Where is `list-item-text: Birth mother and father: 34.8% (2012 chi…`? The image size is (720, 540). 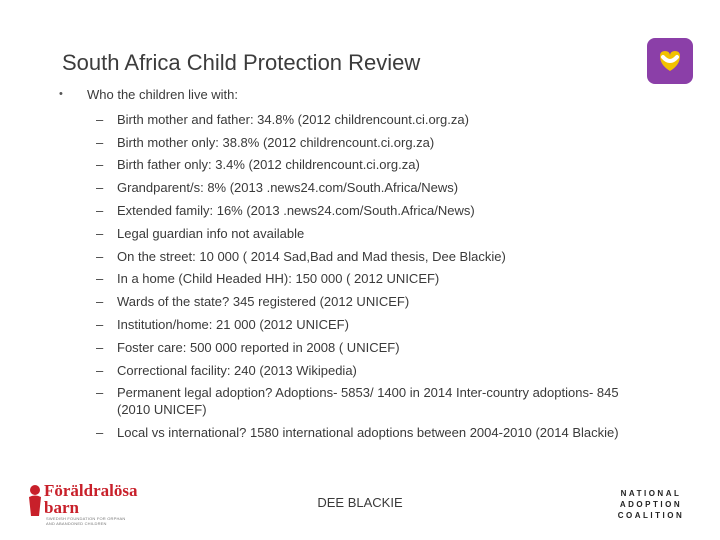
list-item-text: Birth mother and father: 34.8% (2012 chi… is located at coordinates (293, 119).